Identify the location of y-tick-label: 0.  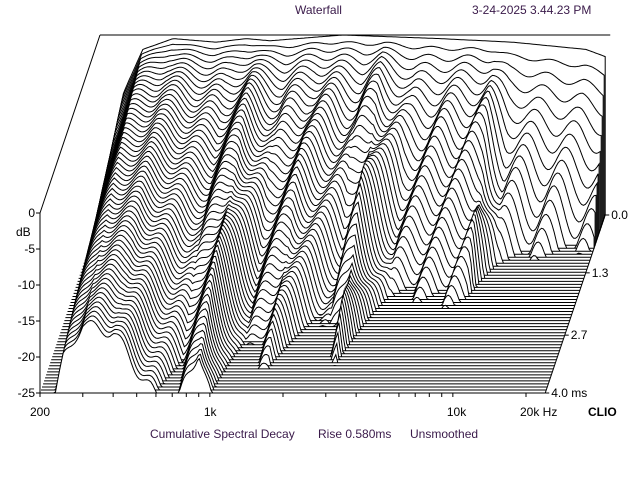
(31, 213).